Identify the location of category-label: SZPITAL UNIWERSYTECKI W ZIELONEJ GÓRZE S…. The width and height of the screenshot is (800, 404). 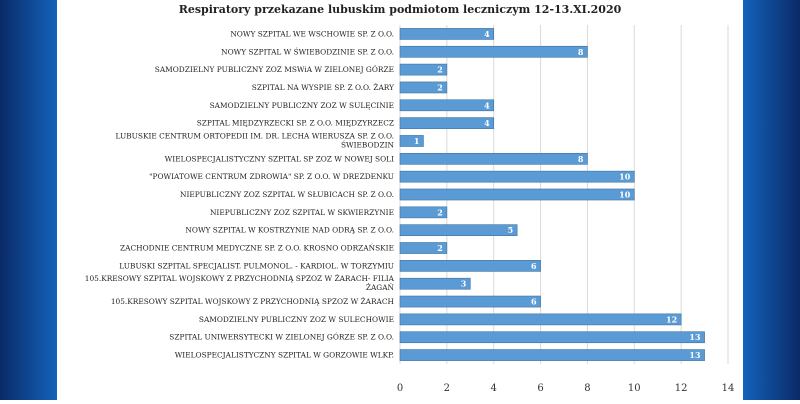
(281, 337).